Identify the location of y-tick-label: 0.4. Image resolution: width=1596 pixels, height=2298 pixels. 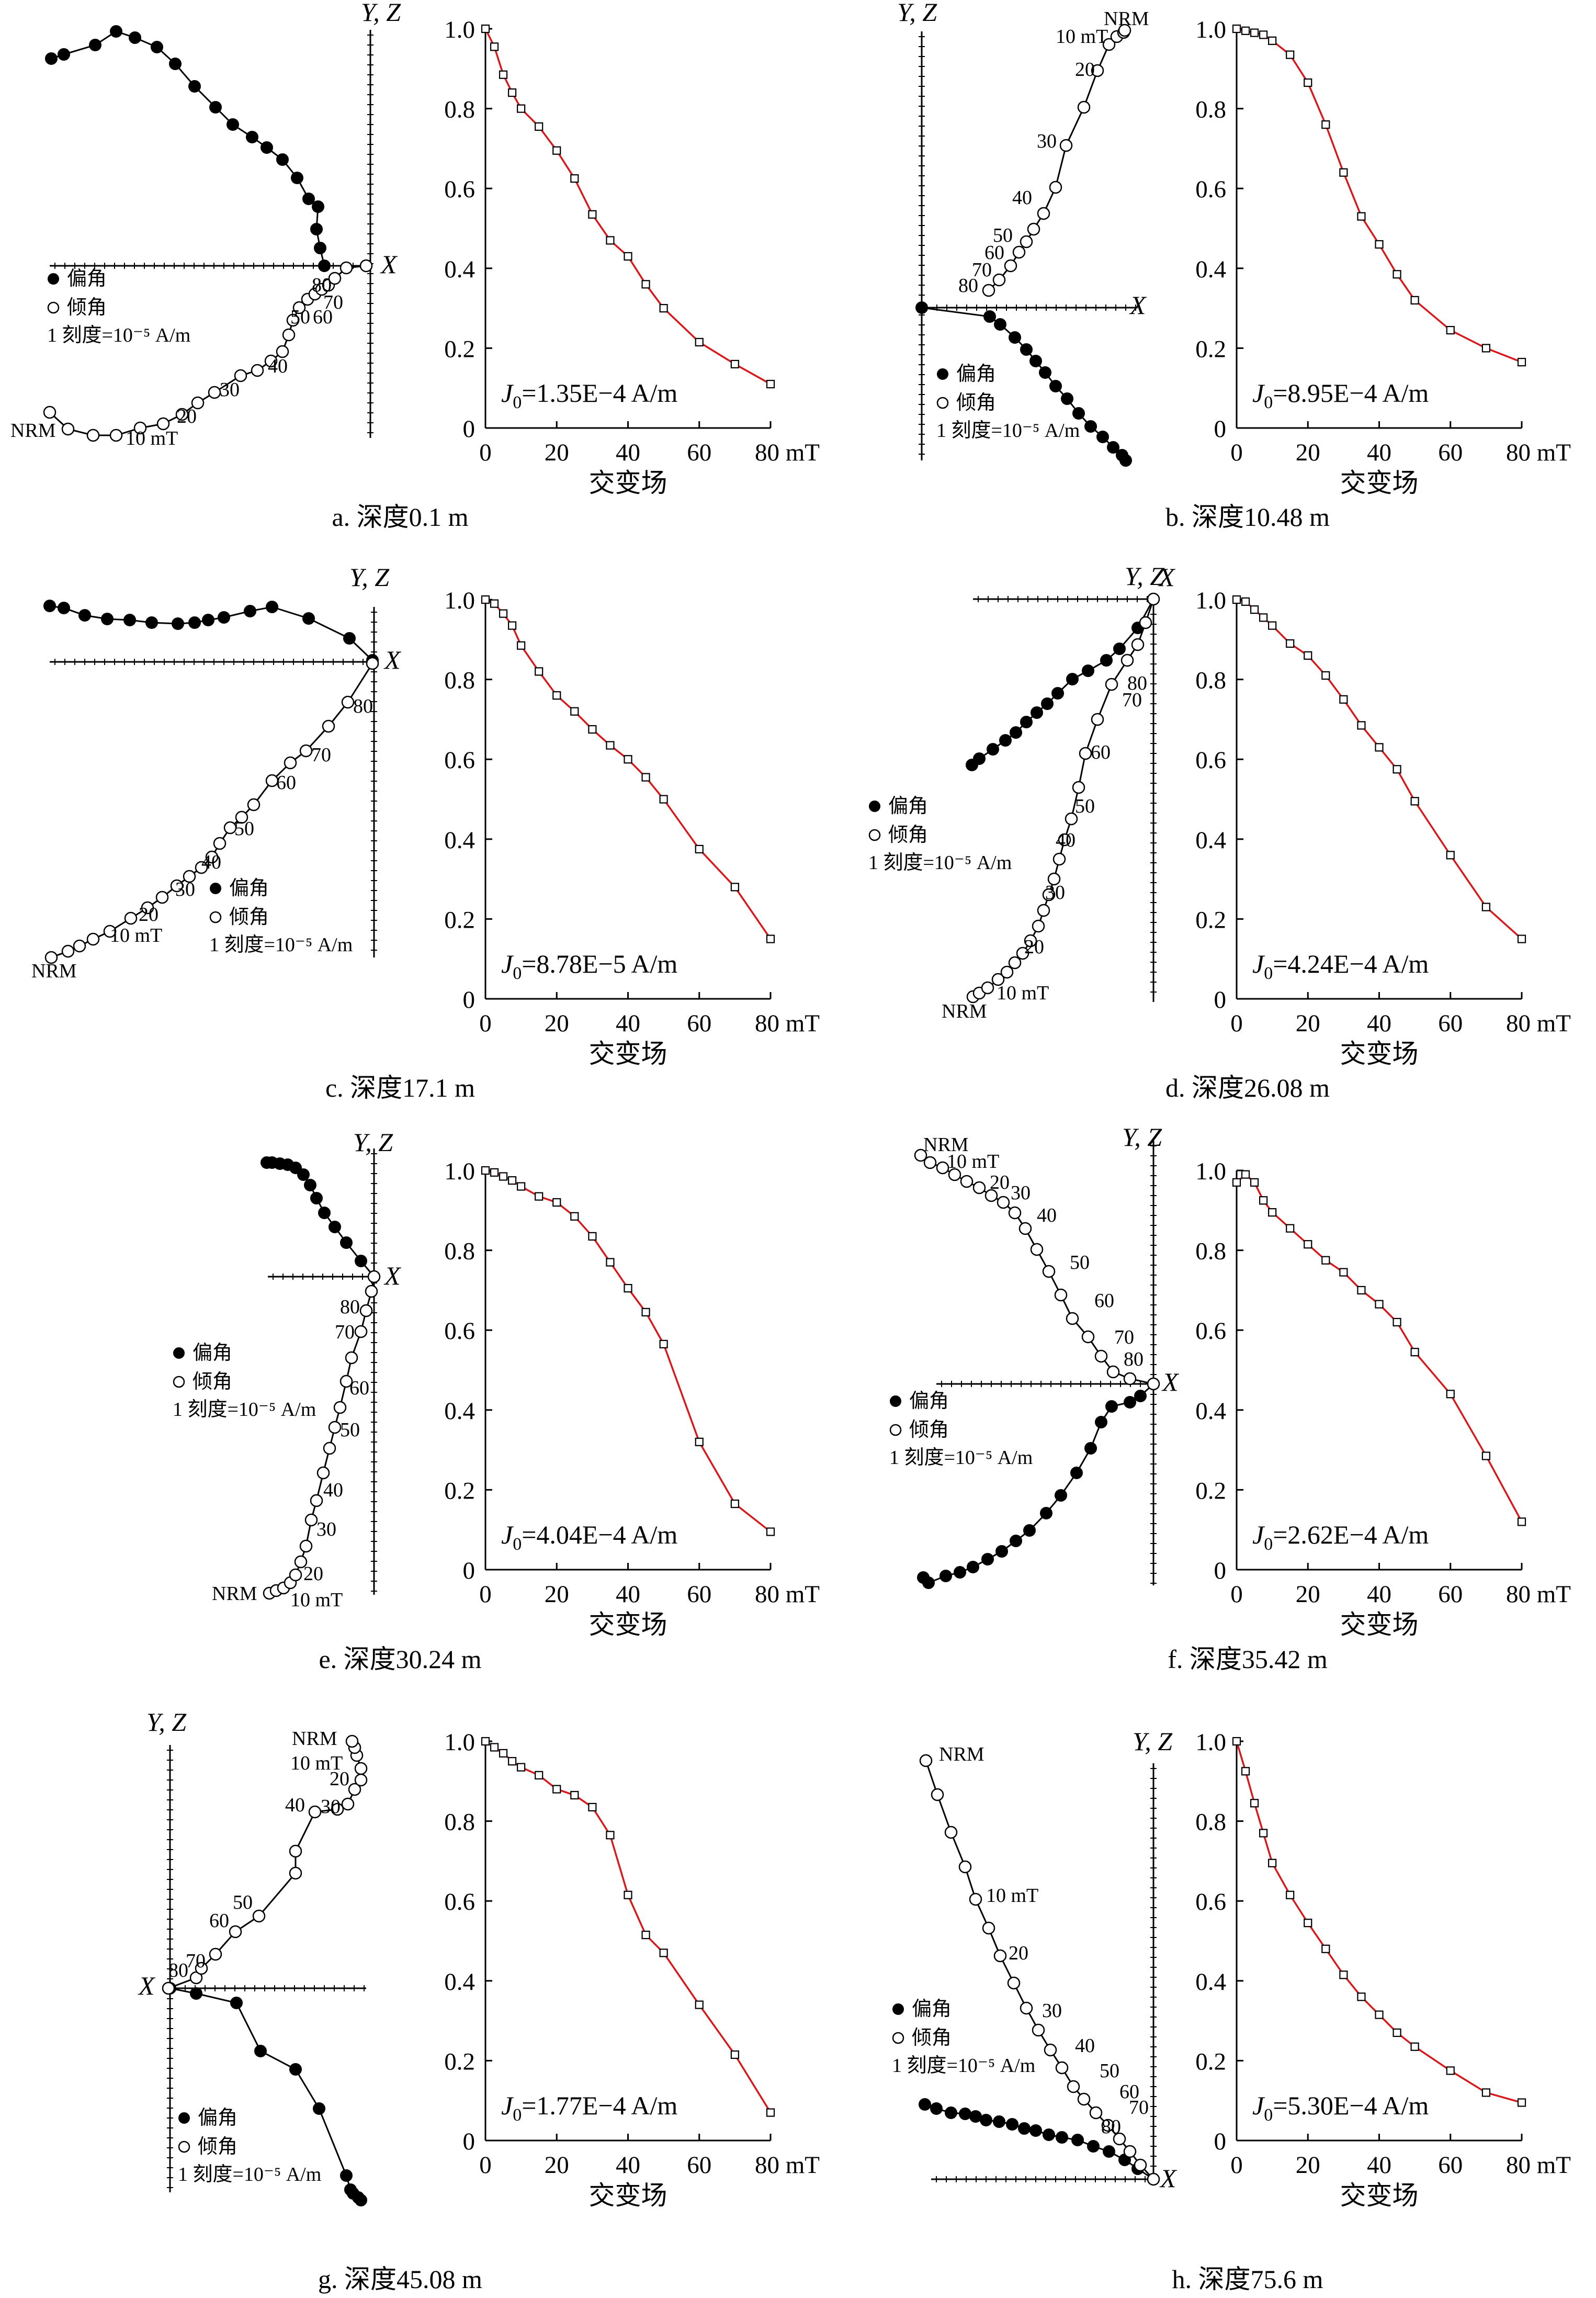
(459, 840).